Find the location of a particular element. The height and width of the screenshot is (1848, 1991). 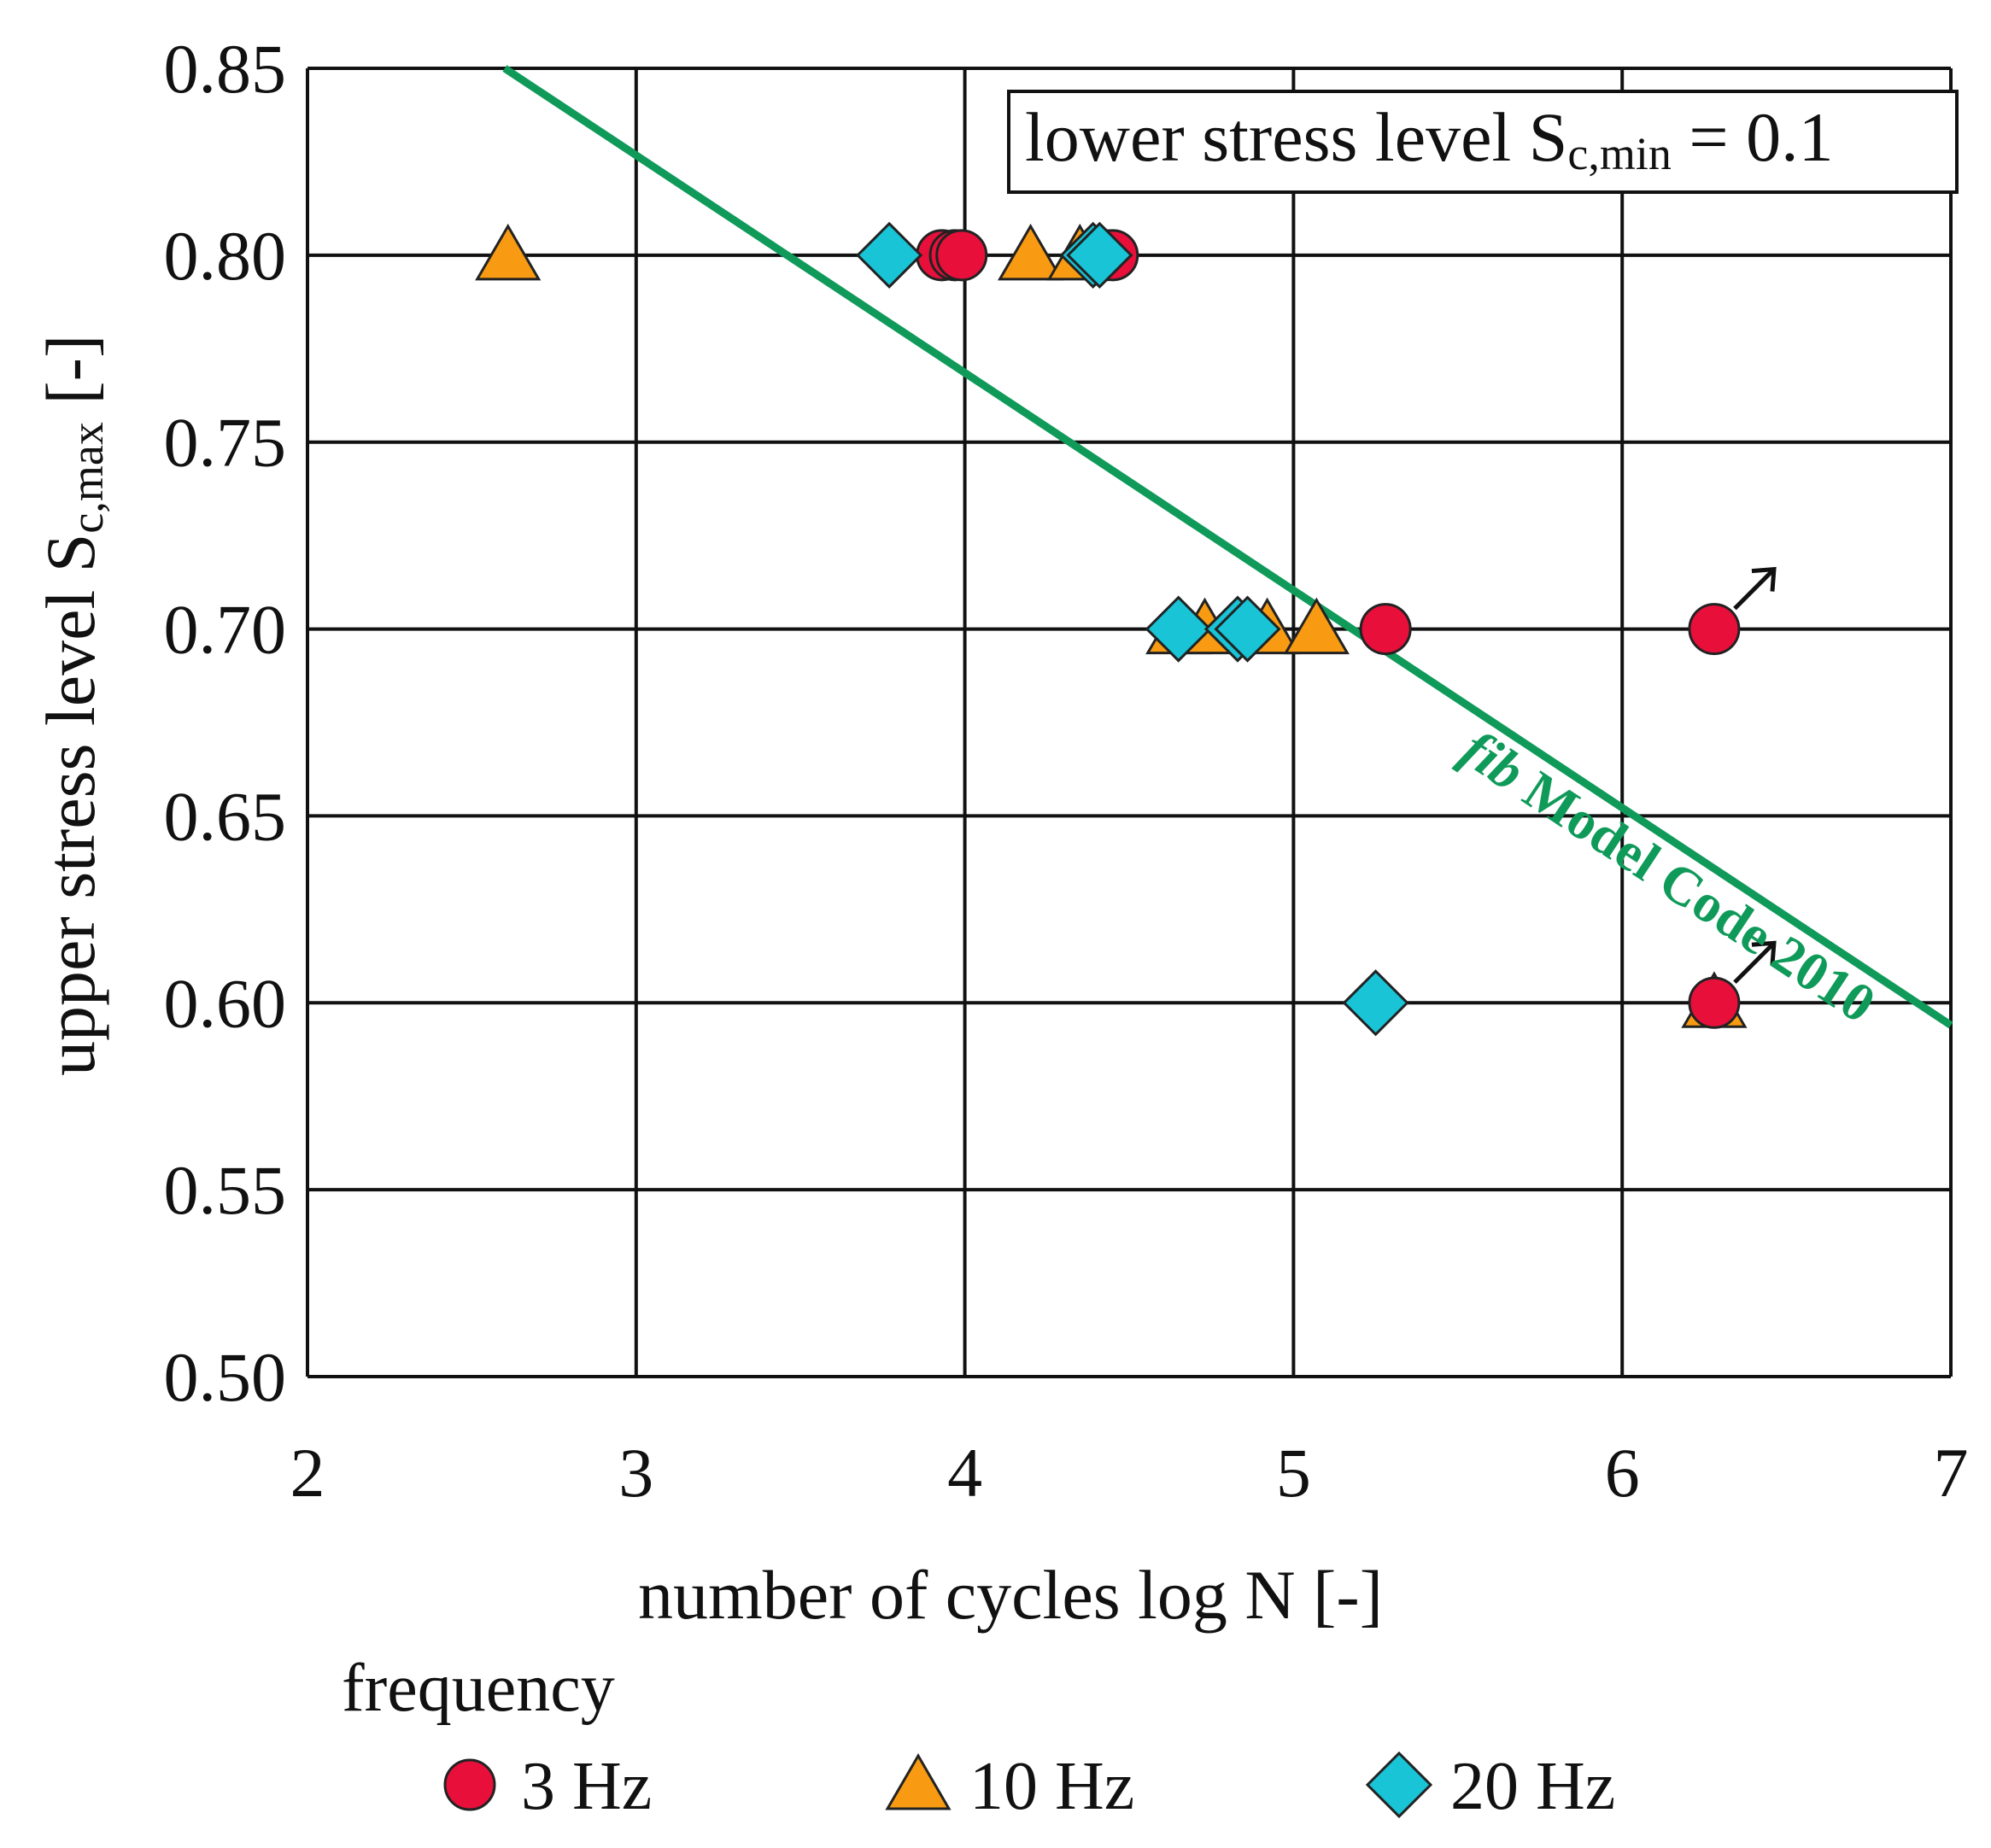

annotation-box: lower stress level Sc,min = 0.1 is located at coordinates (1483, 142).